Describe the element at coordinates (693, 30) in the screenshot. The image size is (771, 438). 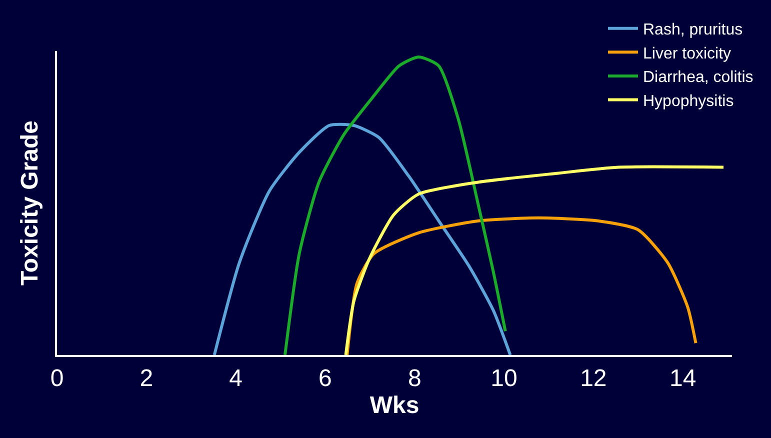
I see `legend-label: Rash, pruritus` at that location.